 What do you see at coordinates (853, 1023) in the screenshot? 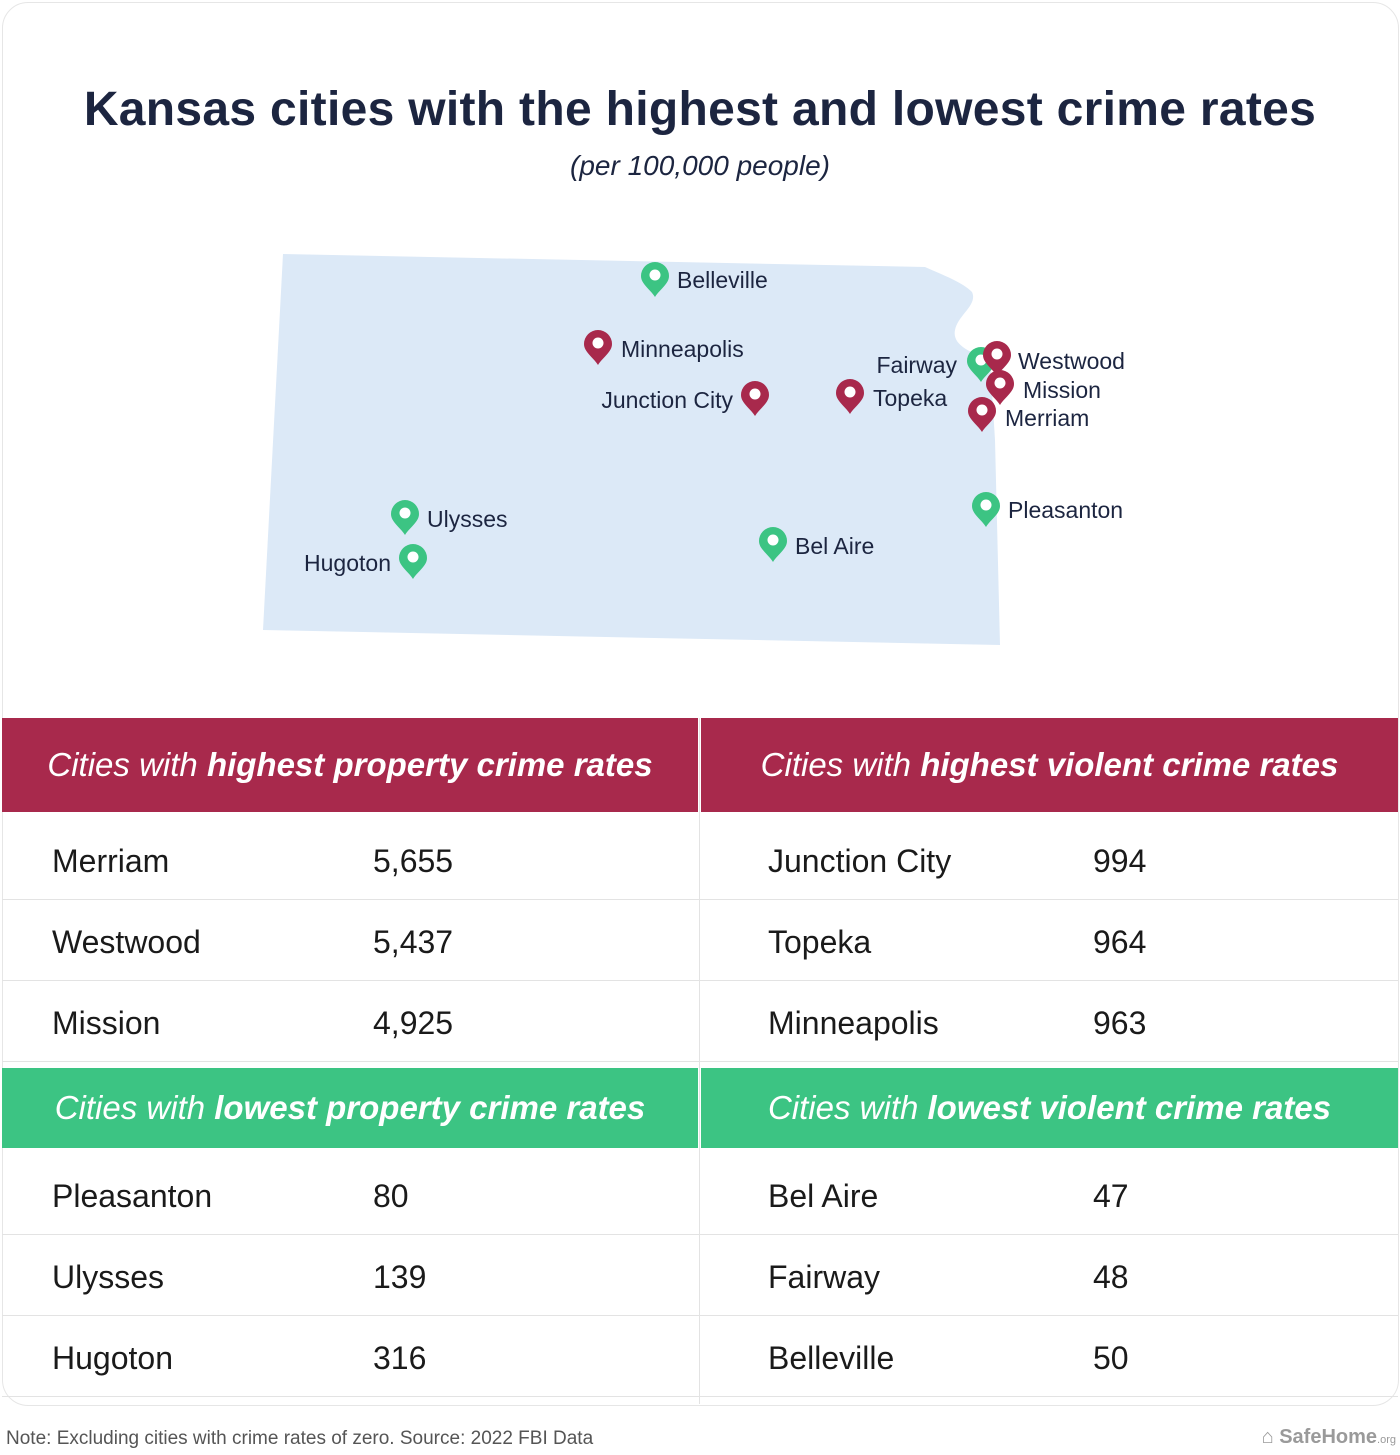
I see `city-name: Minneapolis` at bounding box center [853, 1023].